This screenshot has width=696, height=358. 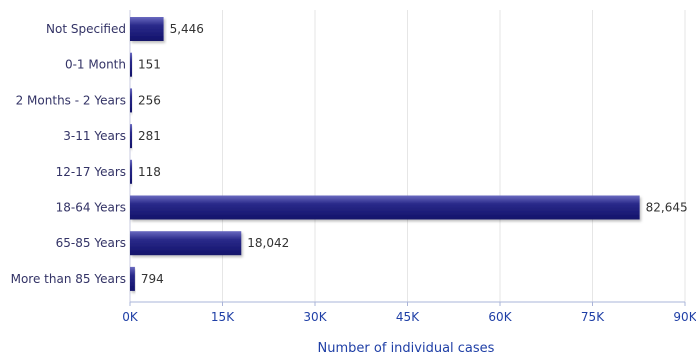 I want to click on x-tick-label: 75K, so click(x=593, y=317).